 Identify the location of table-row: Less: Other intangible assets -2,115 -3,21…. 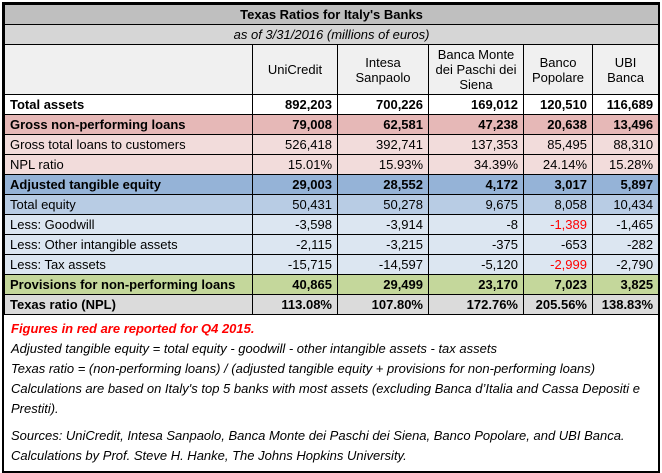
(332, 244).